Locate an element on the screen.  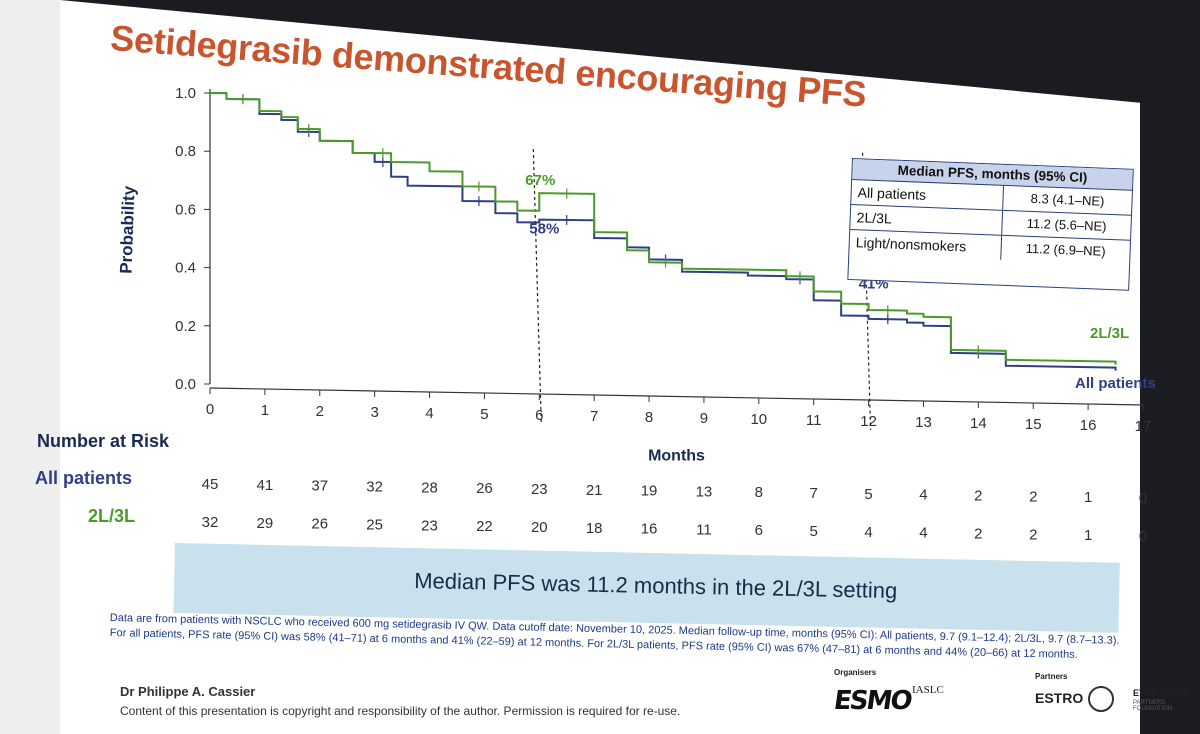
x-tick-label: 10 is located at coordinates (758, 419).